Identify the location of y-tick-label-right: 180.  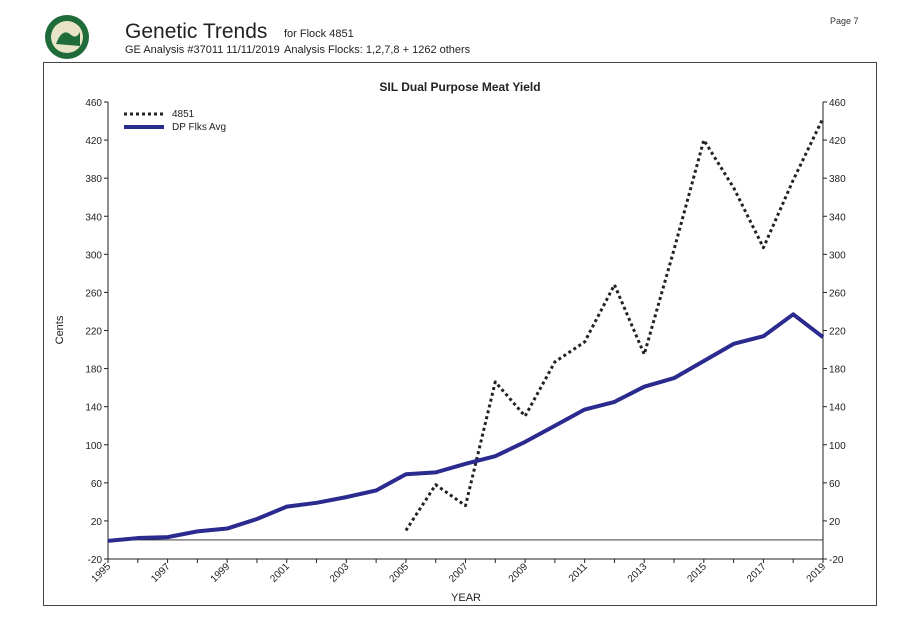
(837, 370).